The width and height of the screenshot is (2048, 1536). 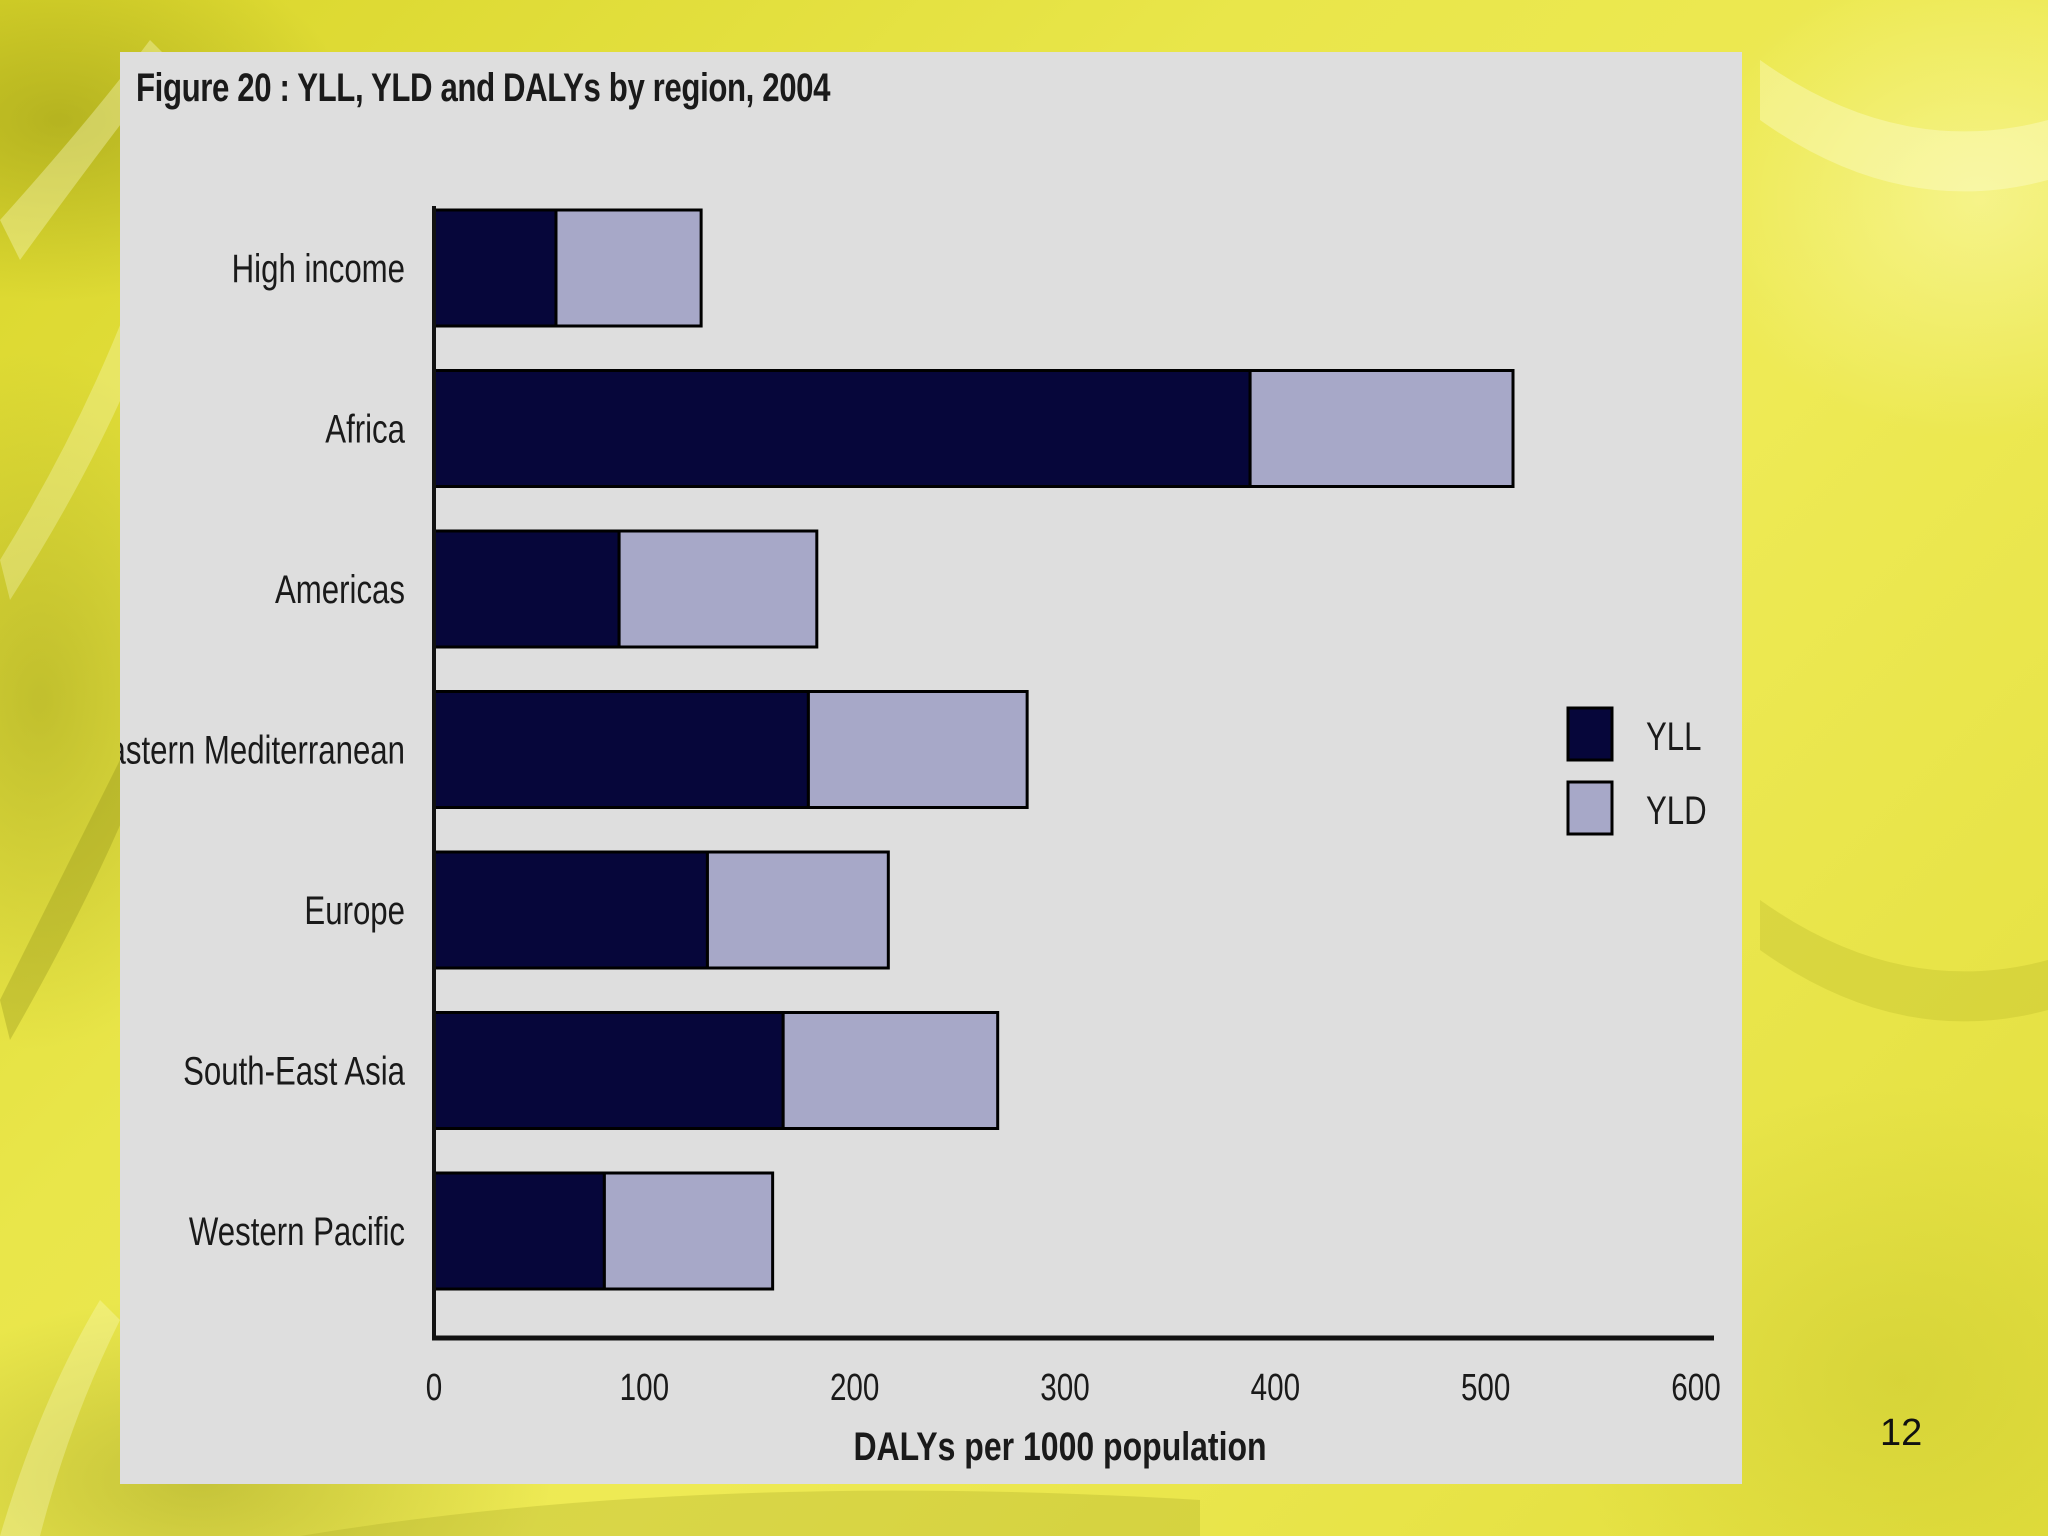 What do you see at coordinates (718, 589) in the screenshot?
I see `bar-yld-americas` at bounding box center [718, 589].